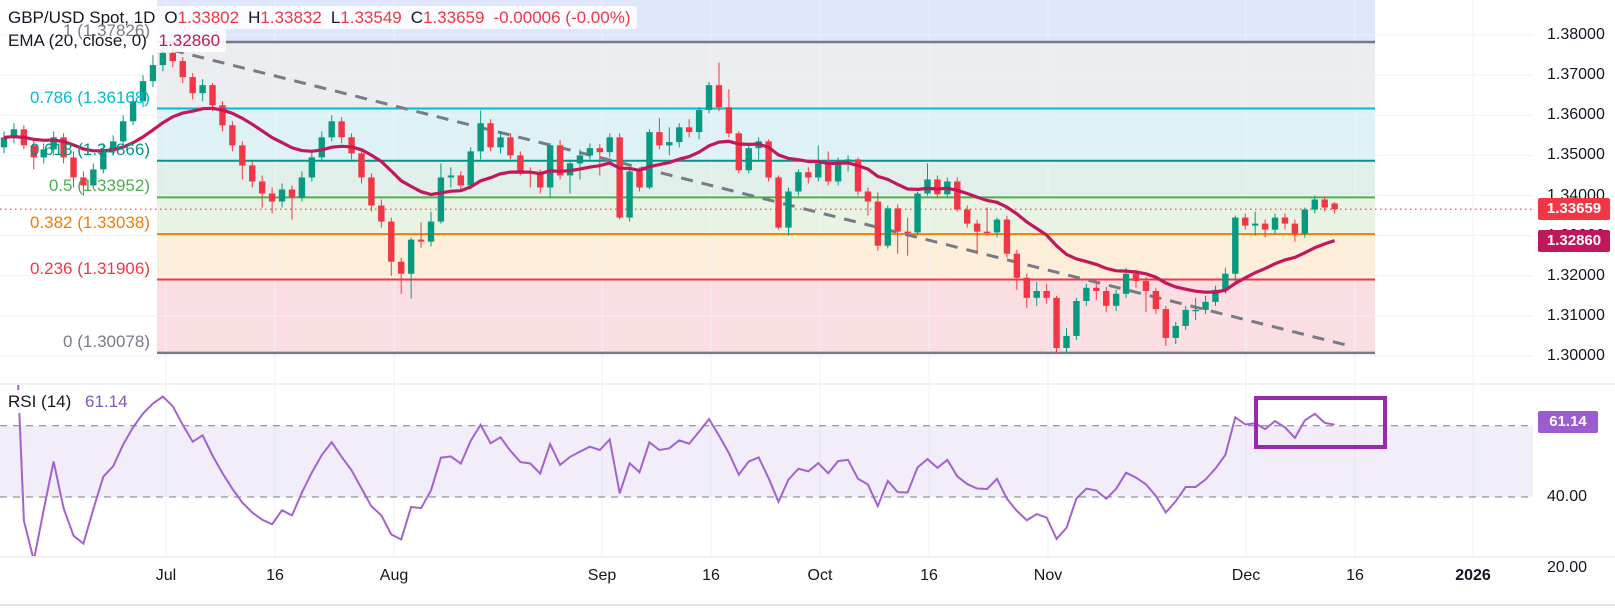 The width and height of the screenshot is (1615, 611). I want to click on ema-legend: EMA (20, close, 0) 1.32860, so click(116, 40).